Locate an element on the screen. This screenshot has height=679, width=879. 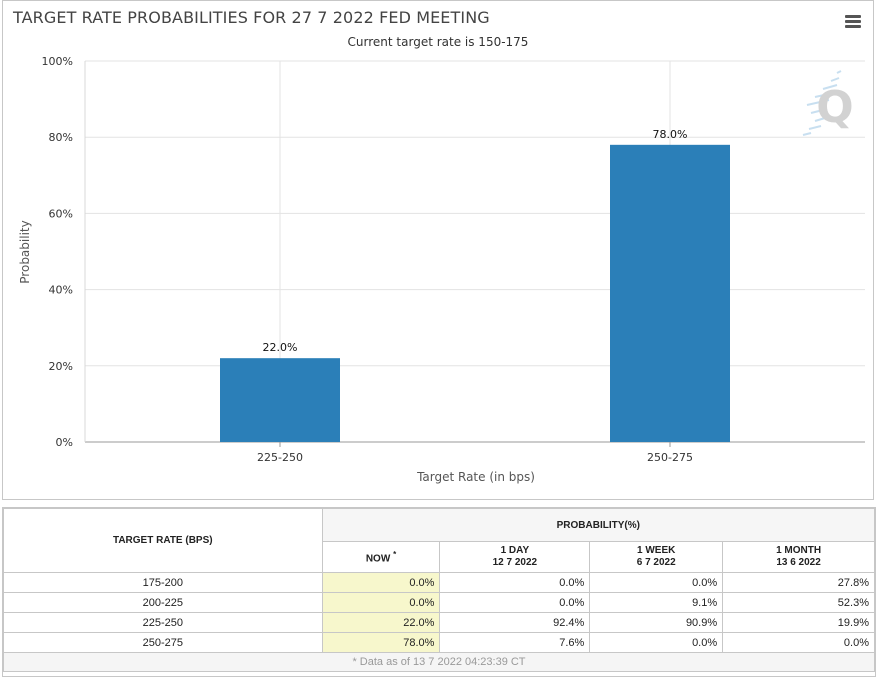
table-row: 225-250 22.0% 92.4% 90.9% 19.9% is located at coordinates (439, 622).